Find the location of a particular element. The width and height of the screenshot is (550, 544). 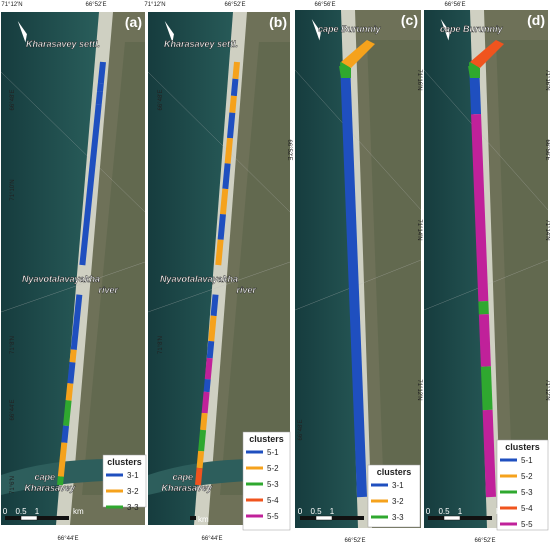

graticule-label: 71°10'N is located at coordinates (13, 189).